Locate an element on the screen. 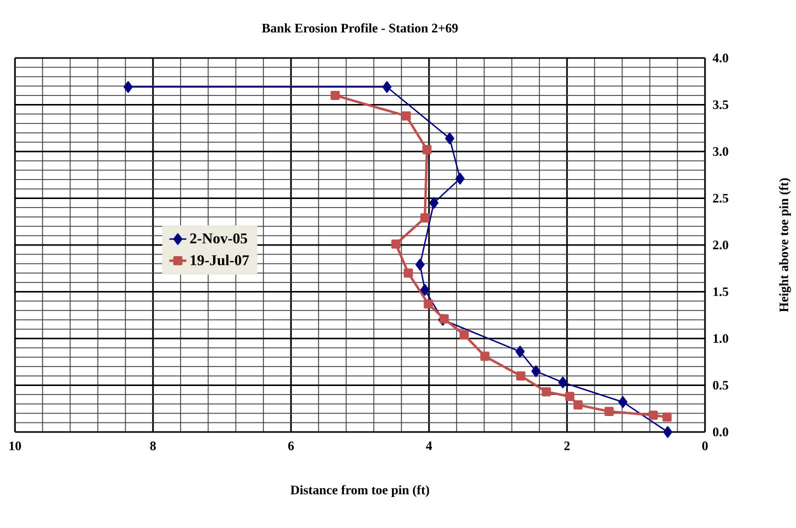 The width and height of the screenshot is (796, 528). x-tick-label: 6 is located at coordinates (291, 445).